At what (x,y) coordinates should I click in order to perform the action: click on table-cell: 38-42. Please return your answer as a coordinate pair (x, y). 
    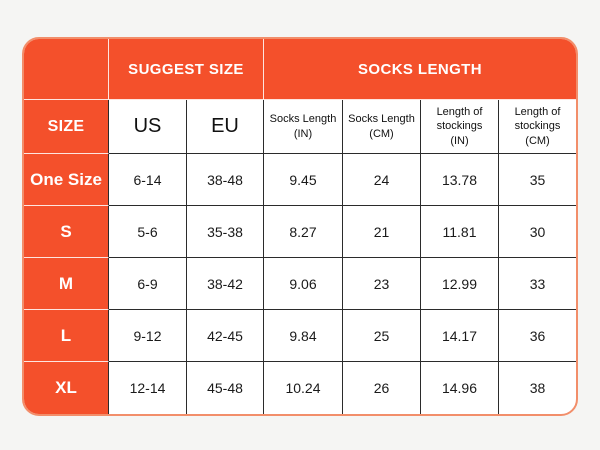
    Looking at the image, I should click on (225, 284).